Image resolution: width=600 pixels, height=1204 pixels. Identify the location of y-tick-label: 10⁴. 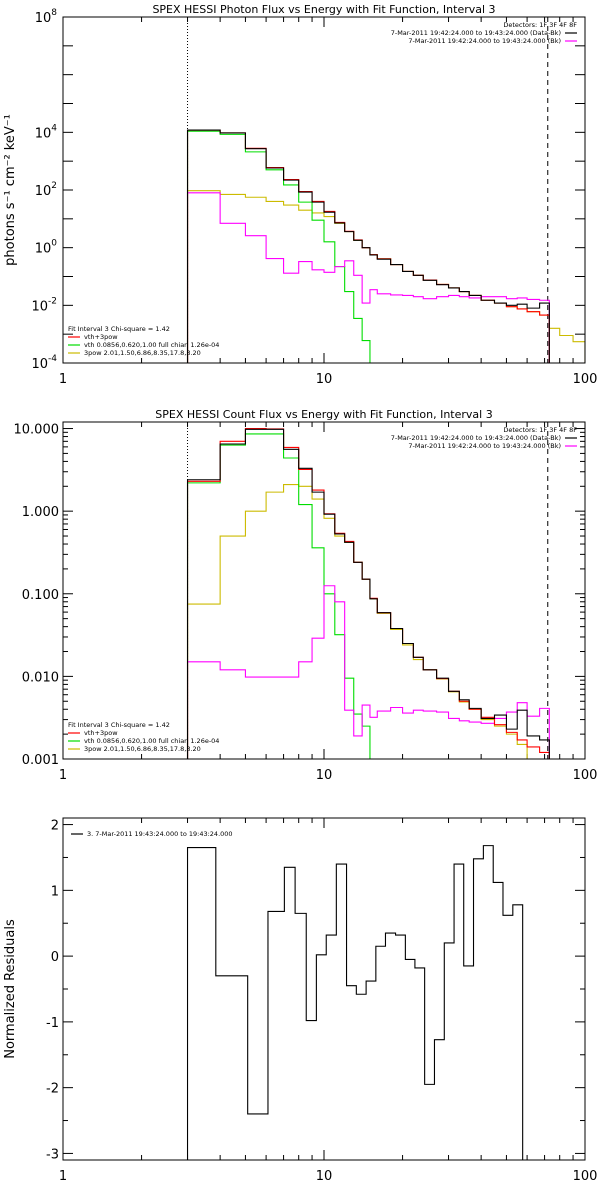
(46, 132).